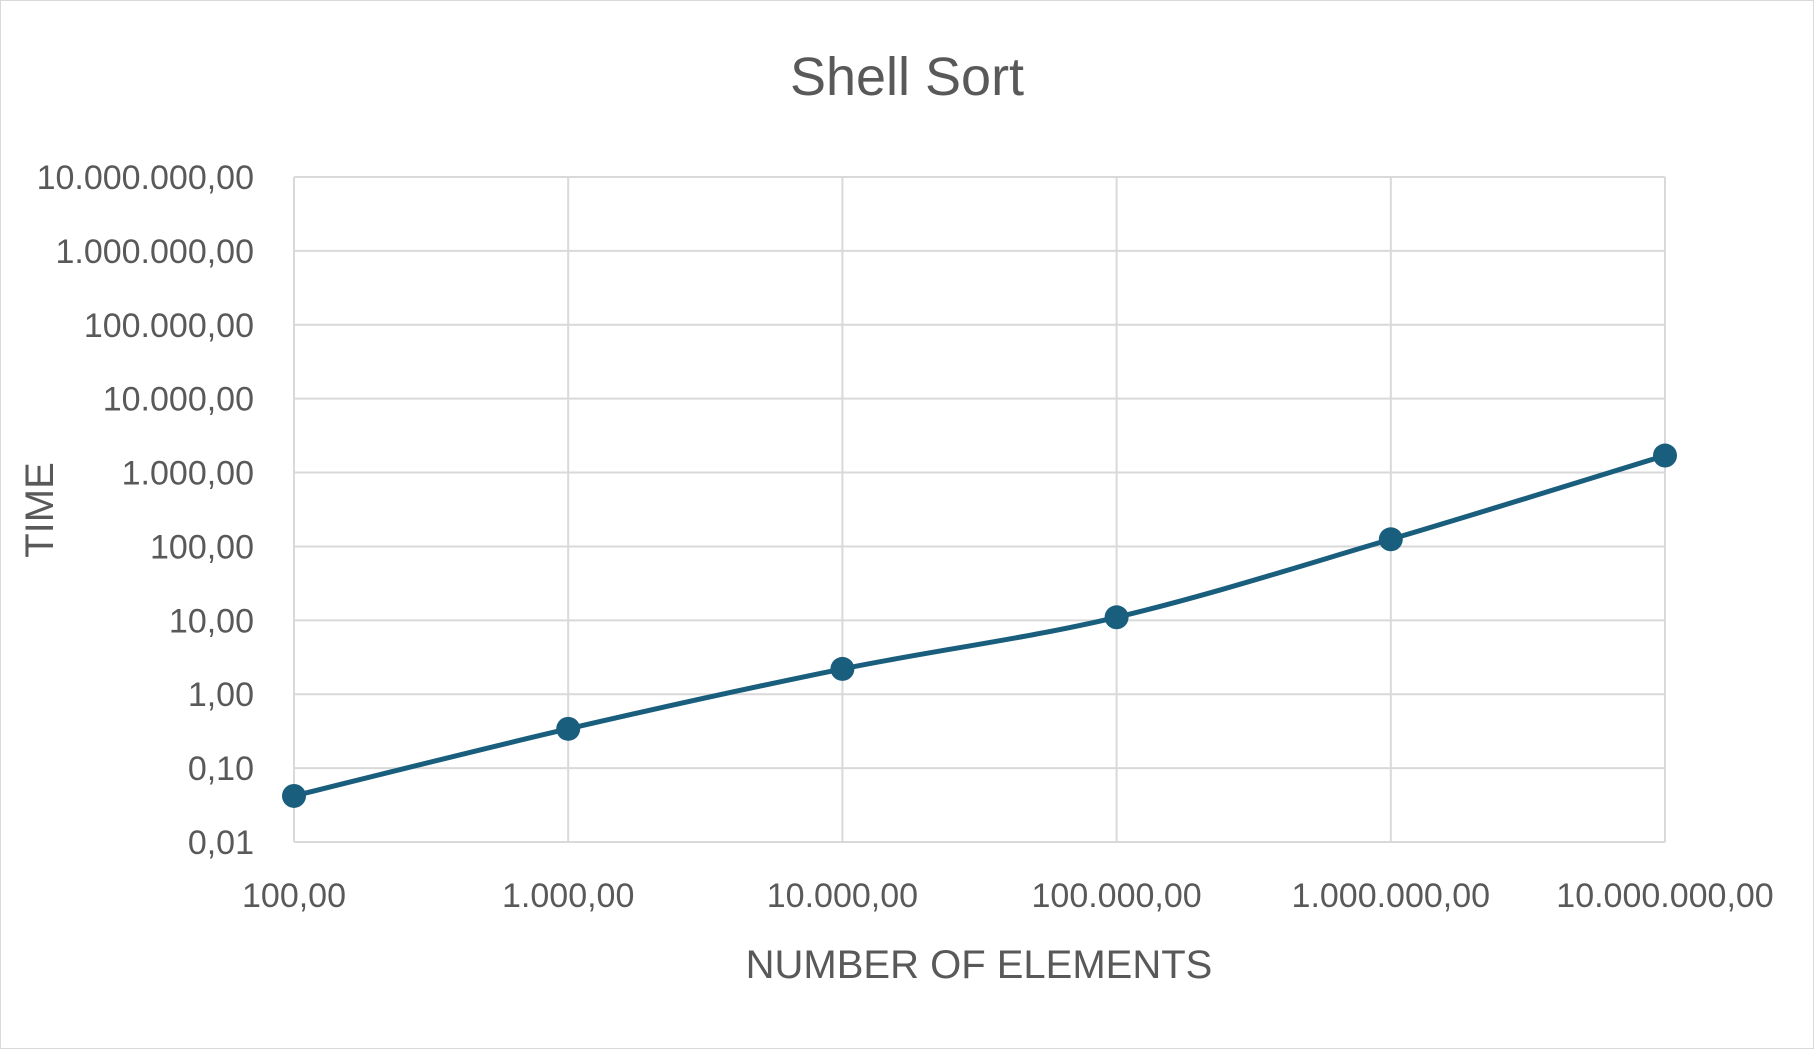  I want to click on x-tick-label: 1.000,00, so click(568, 896).